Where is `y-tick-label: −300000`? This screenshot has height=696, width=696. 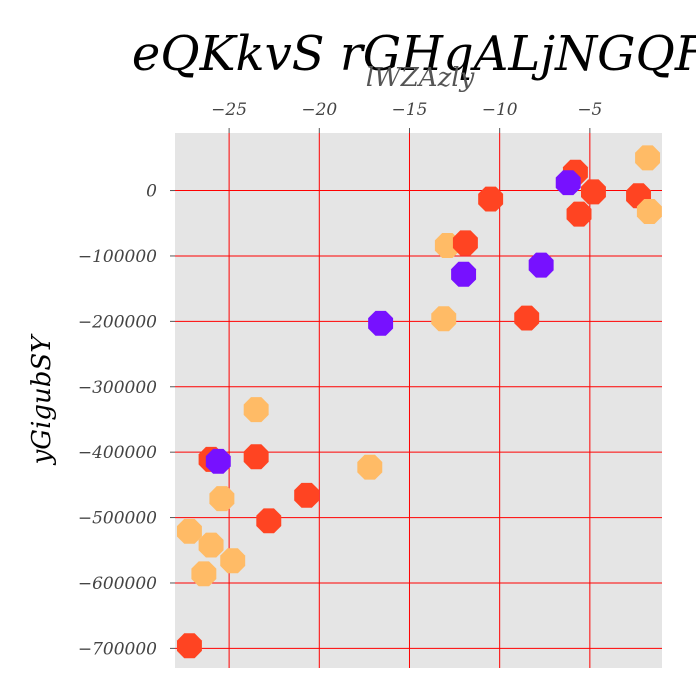 y-tick-label: −300000 is located at coordinates (117, 388).